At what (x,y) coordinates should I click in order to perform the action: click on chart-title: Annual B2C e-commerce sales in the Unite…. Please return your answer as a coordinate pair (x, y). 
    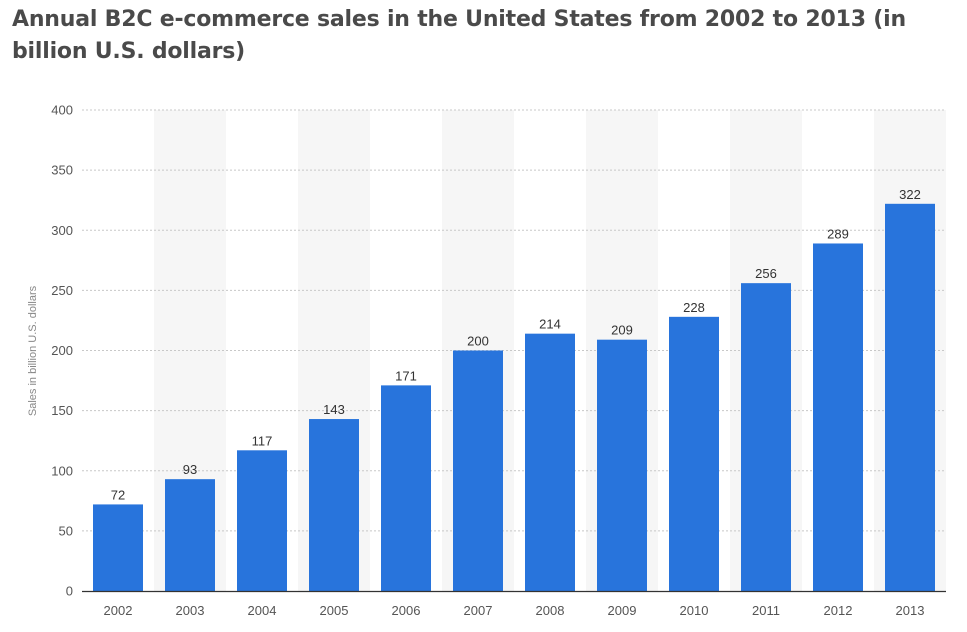
    Looking at the image, I should click on (459, 35).